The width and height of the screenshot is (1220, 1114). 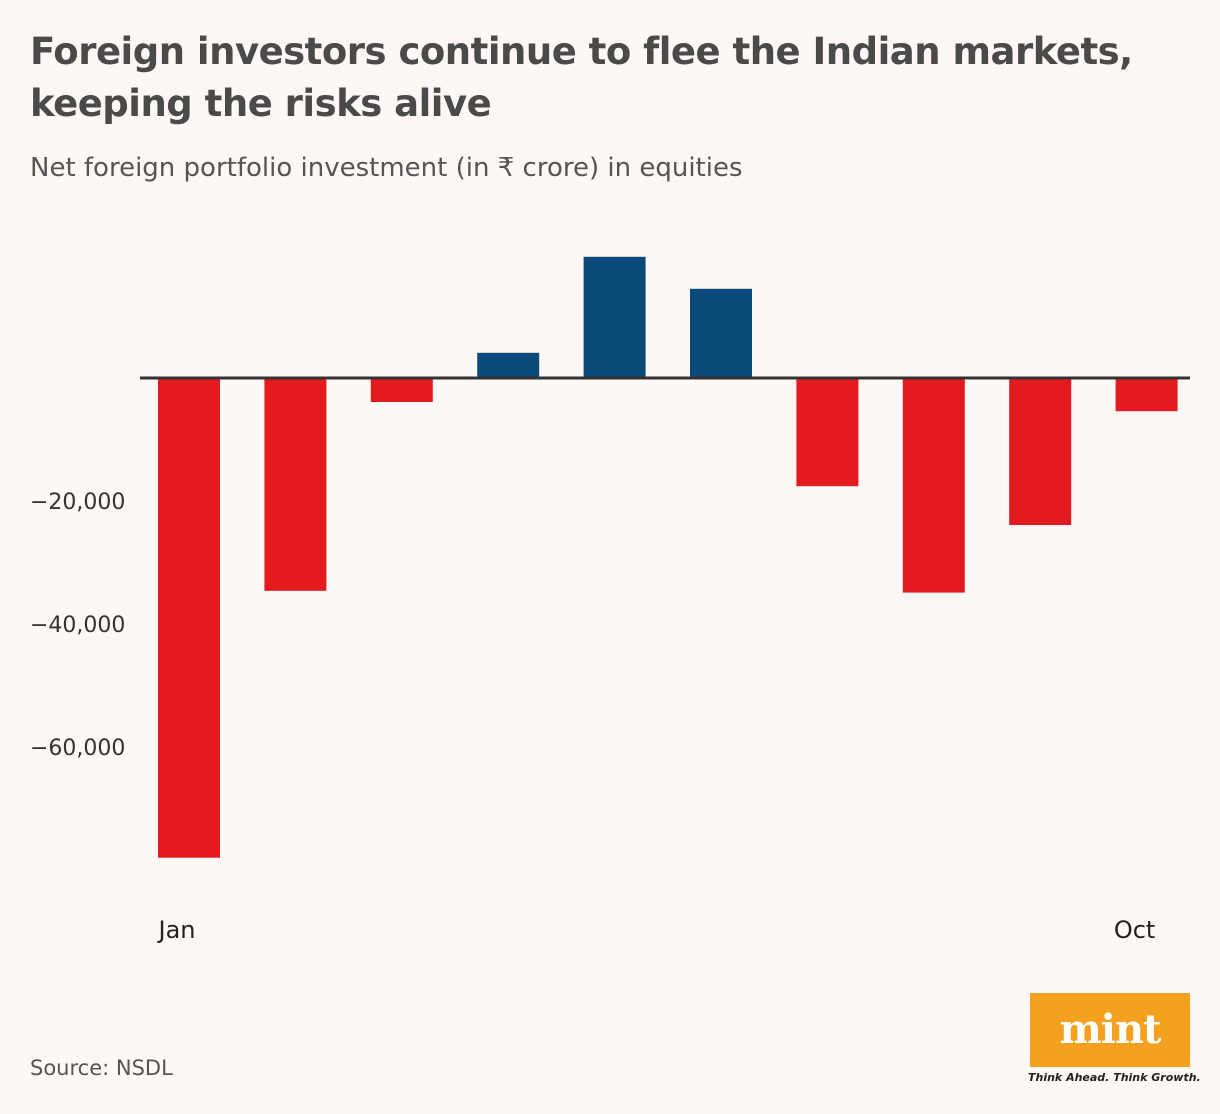 I want to click on bar-may, so click(x=614, y=317).